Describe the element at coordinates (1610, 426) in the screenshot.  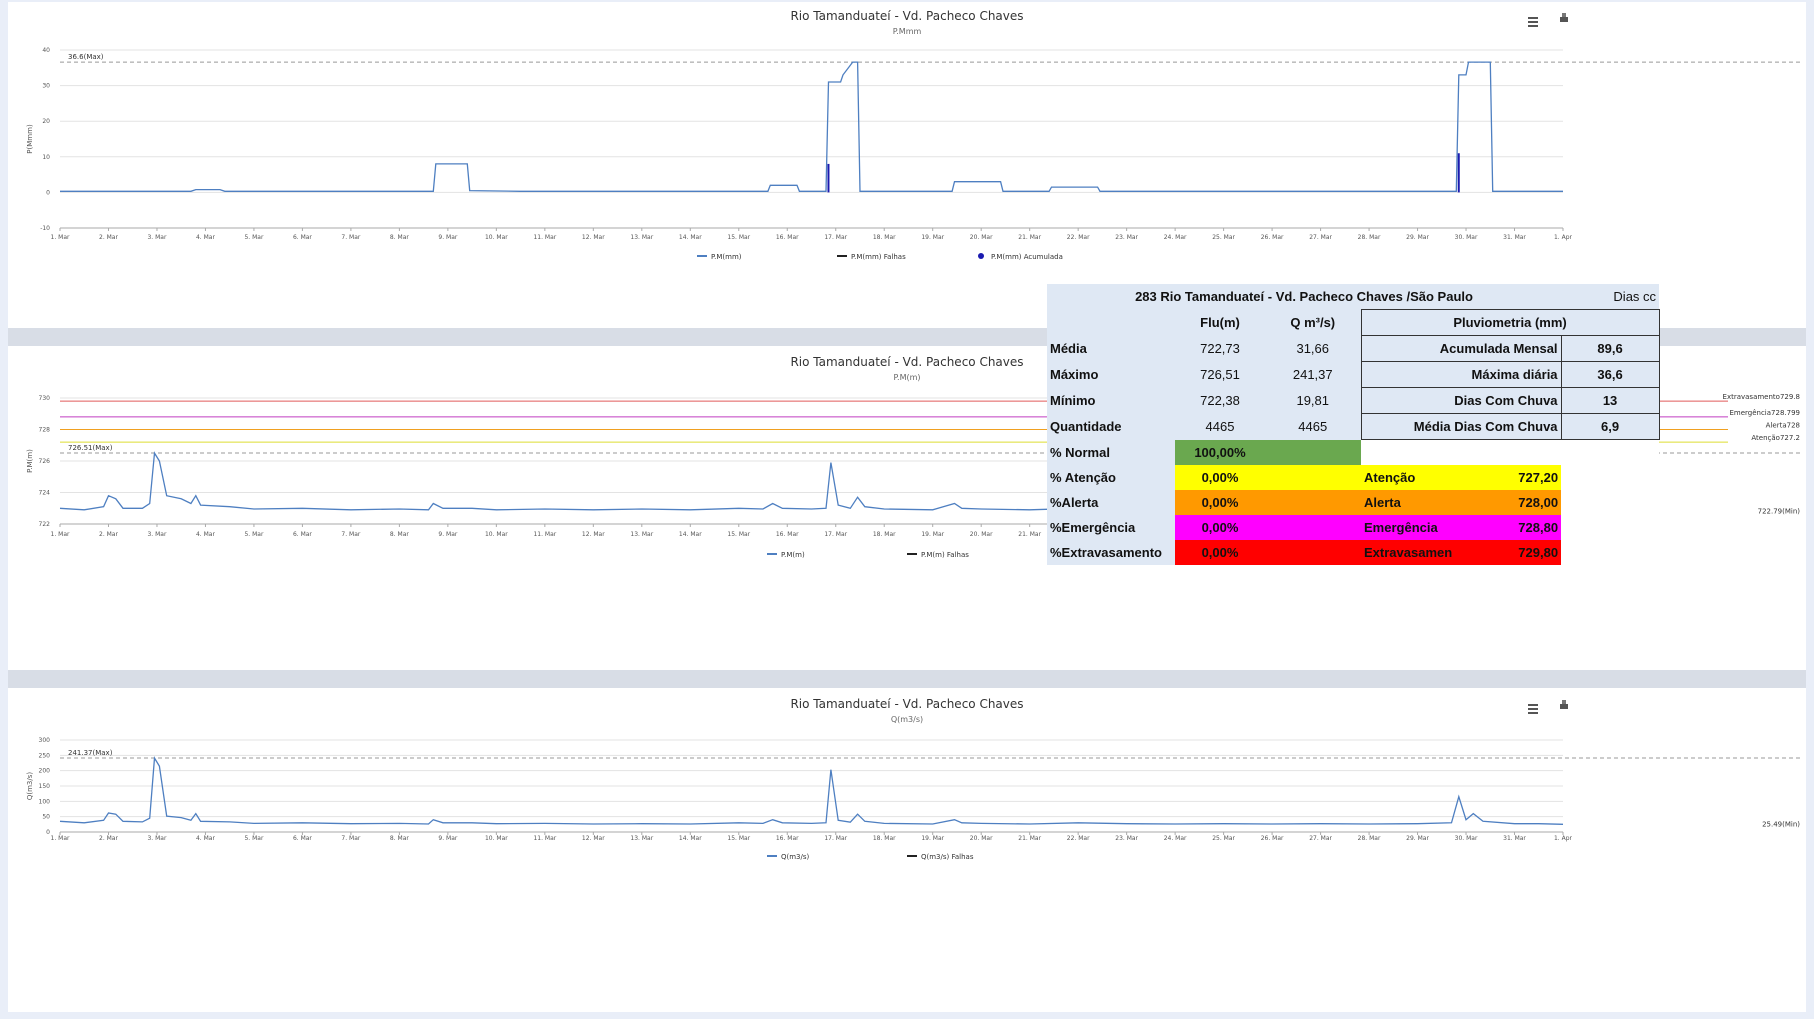
I see `pluvio-value: 6,9` at that location.